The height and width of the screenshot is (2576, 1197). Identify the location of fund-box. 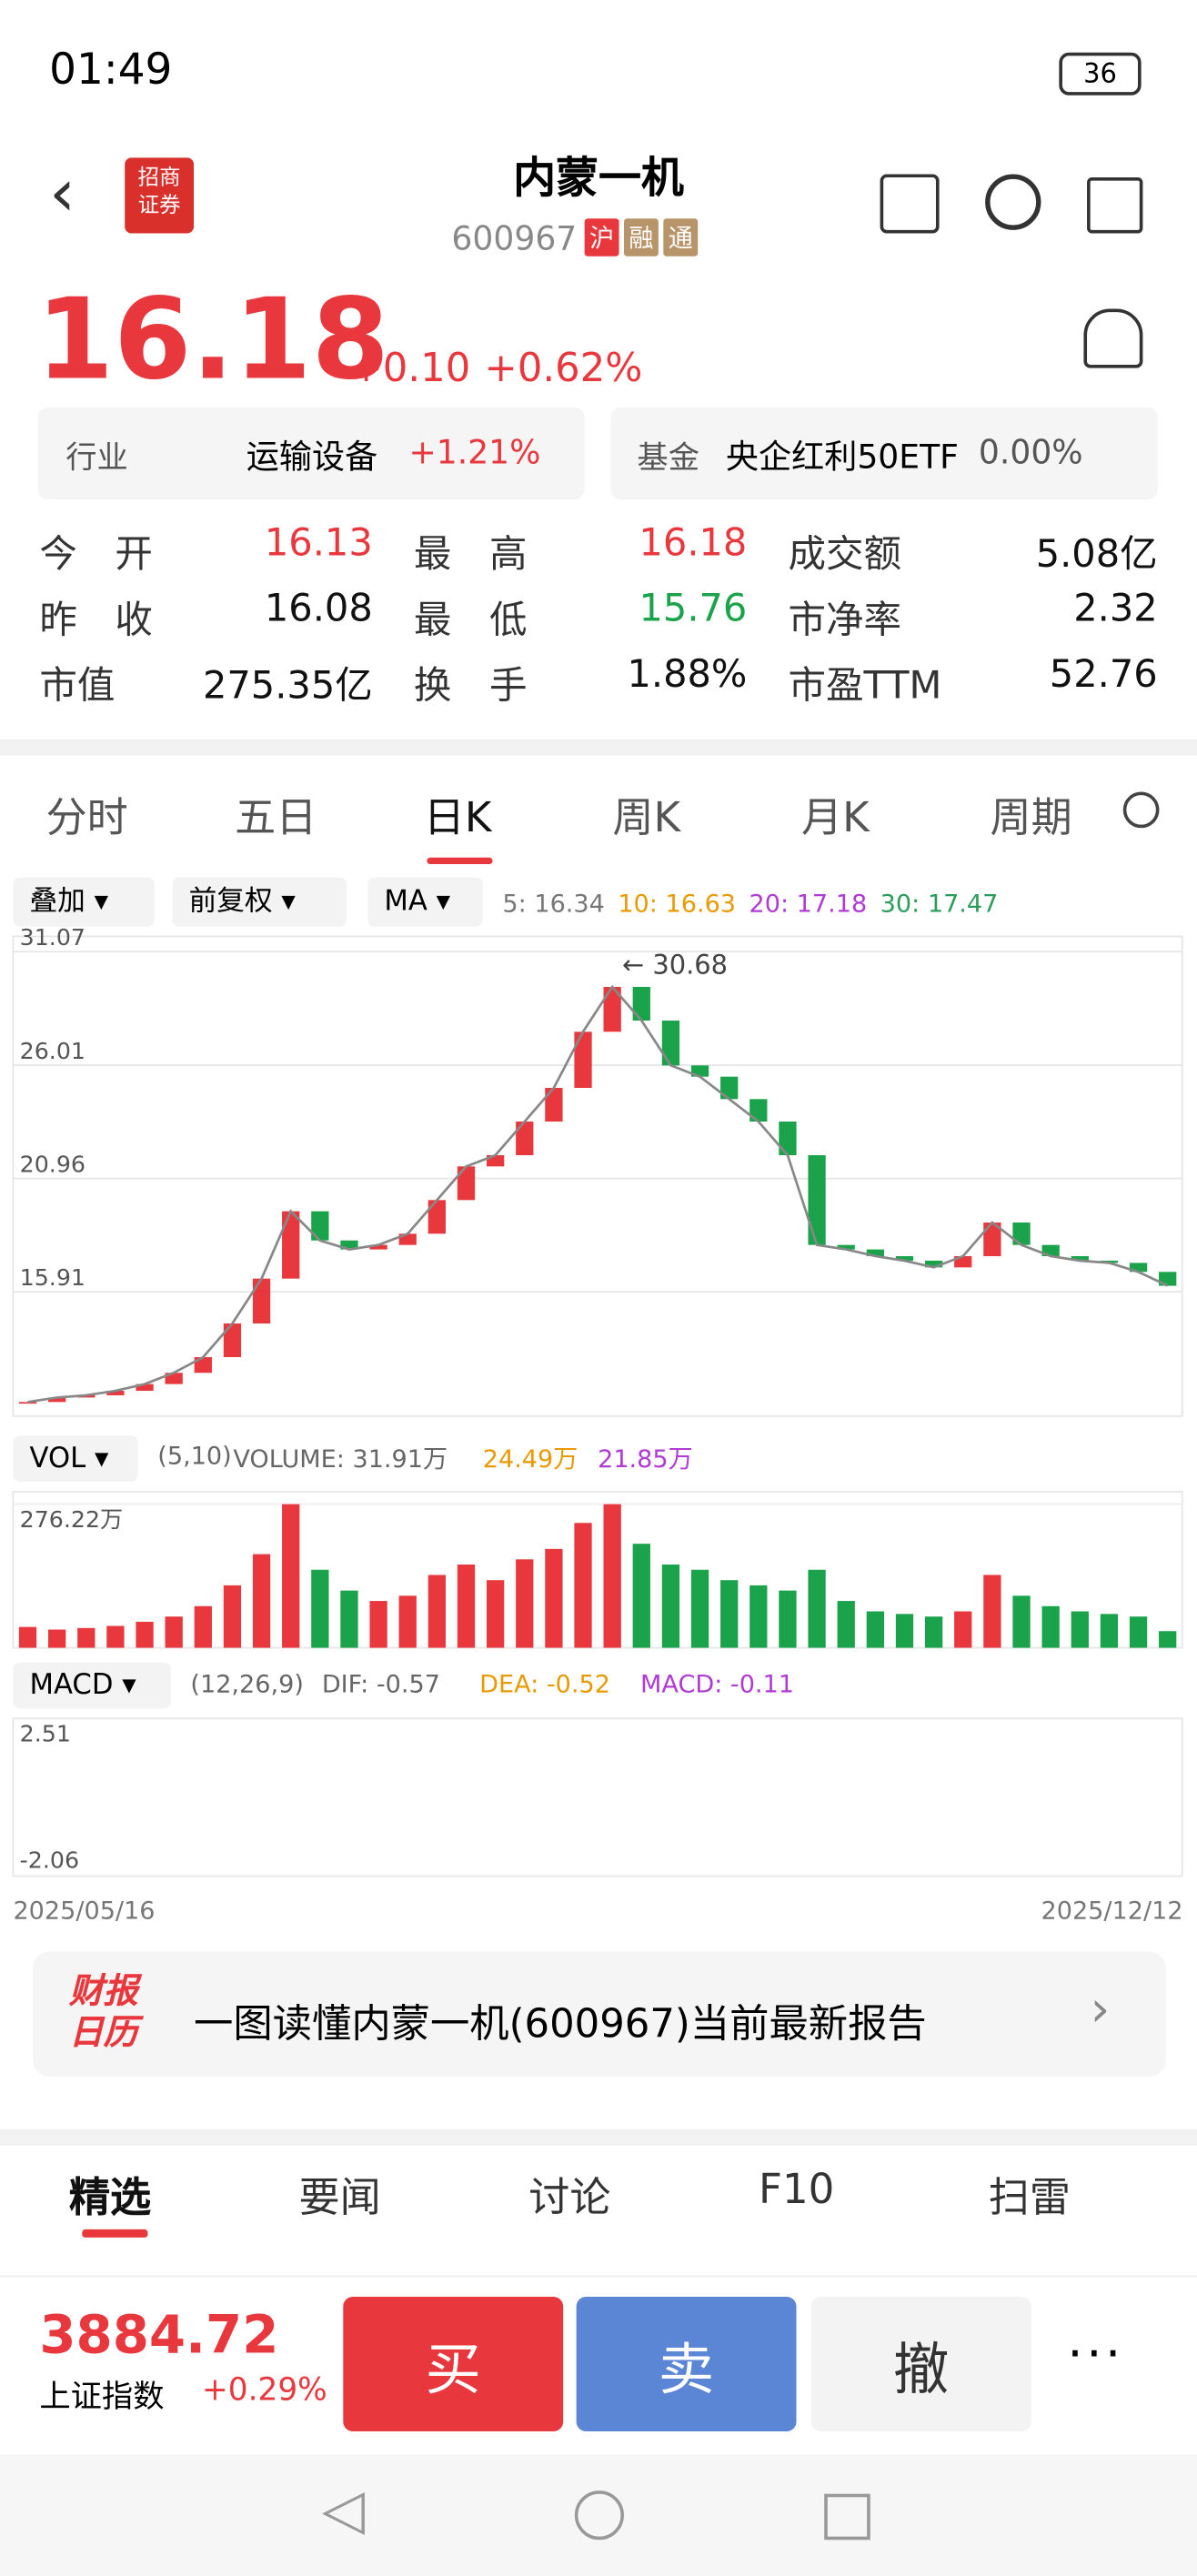
(884, 453).